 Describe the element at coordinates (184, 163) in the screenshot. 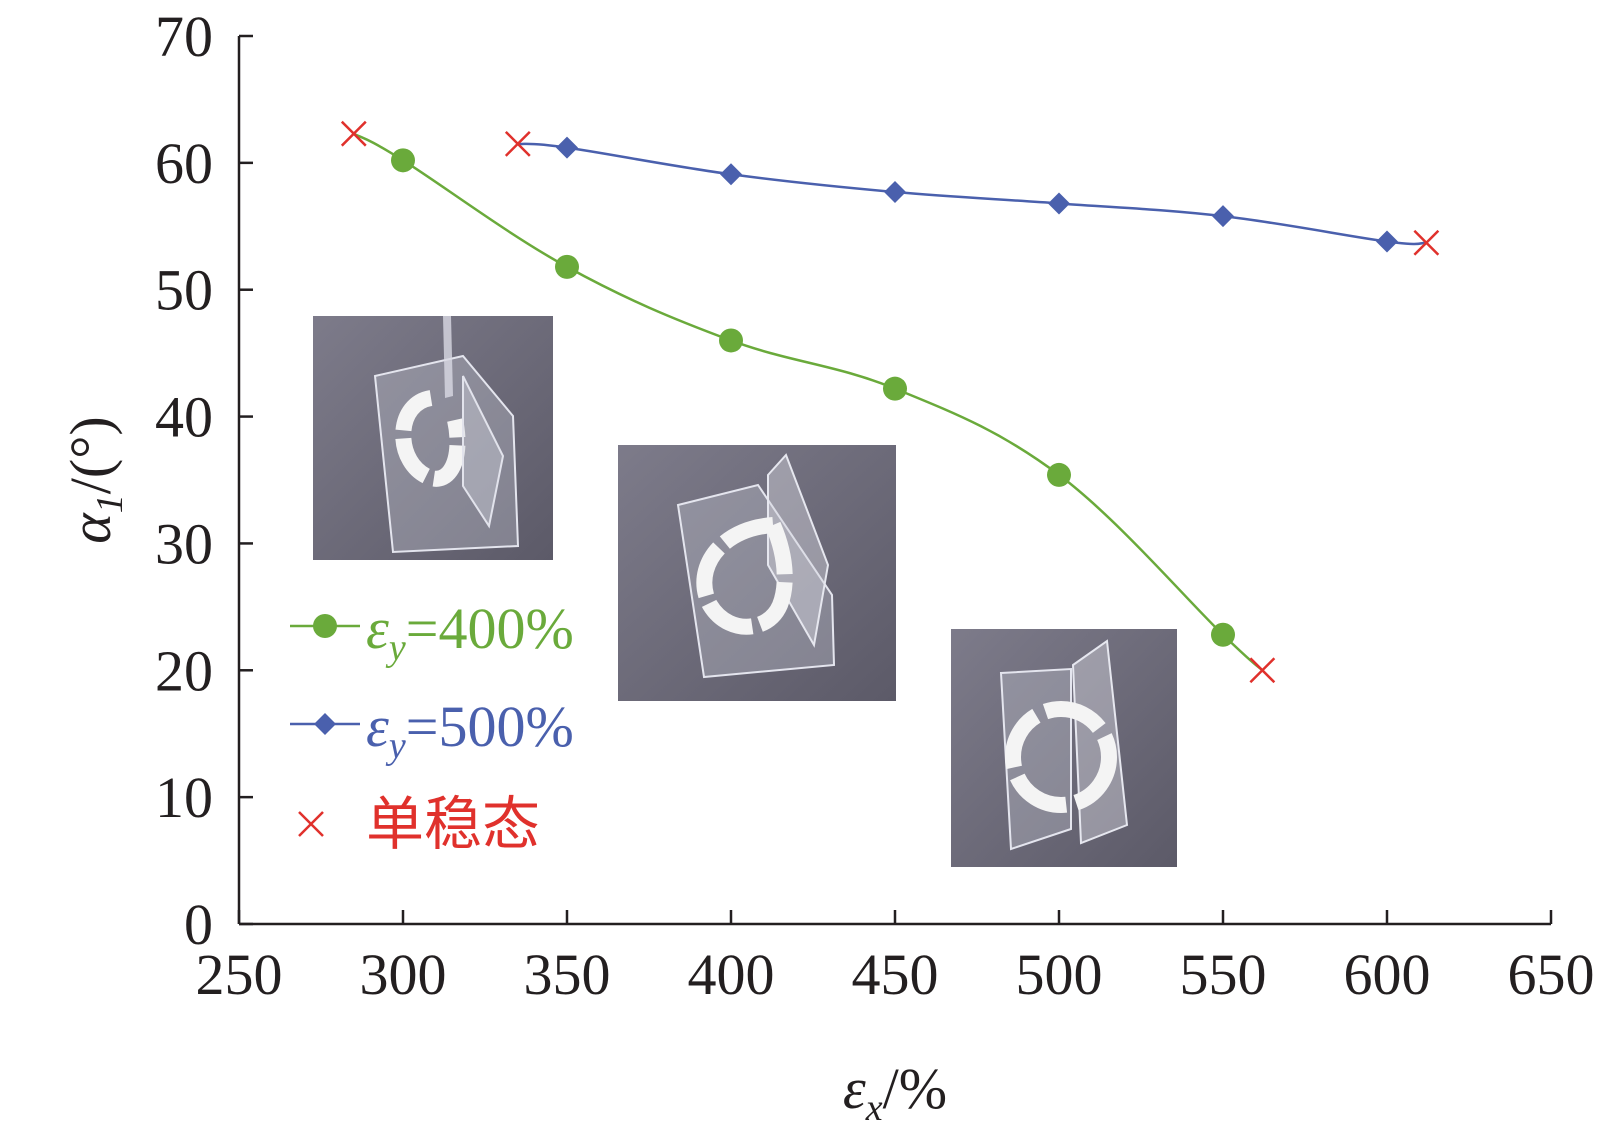

I see `y-tick-label: 60` at that location.